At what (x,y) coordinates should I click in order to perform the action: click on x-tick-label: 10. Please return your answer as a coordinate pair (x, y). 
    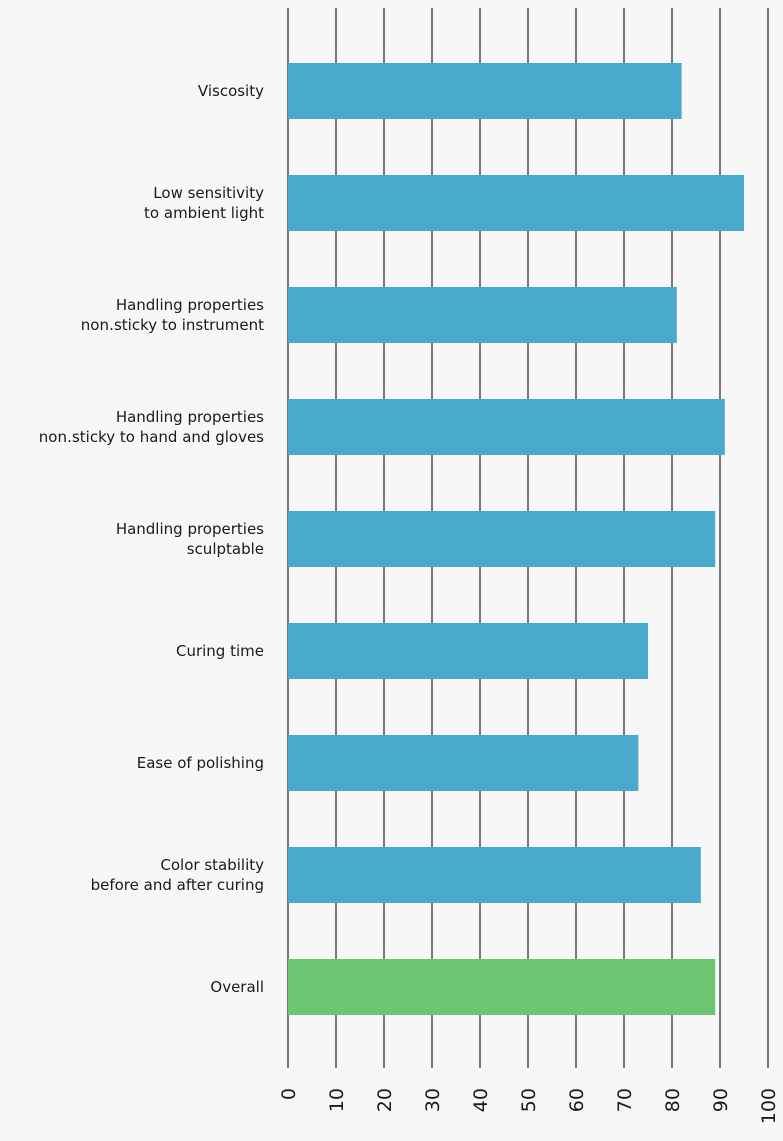
    Looking at the image, I should click on (337, 1100).